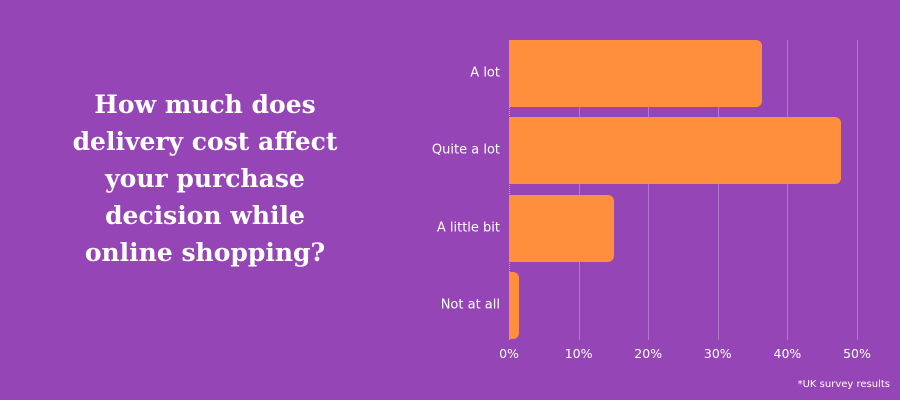 The height and width of the screenshot is (400, 900). What do you see at coordinates (857, 353) in the screenshot?
I see `x-tick-label: 50%` at bounding box center [857, 353].